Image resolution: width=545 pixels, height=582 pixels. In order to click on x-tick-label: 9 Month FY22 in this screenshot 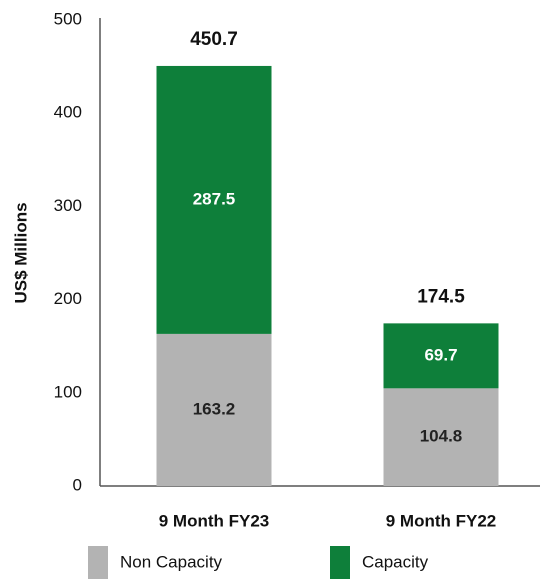, I will do `click(441, 520)`.